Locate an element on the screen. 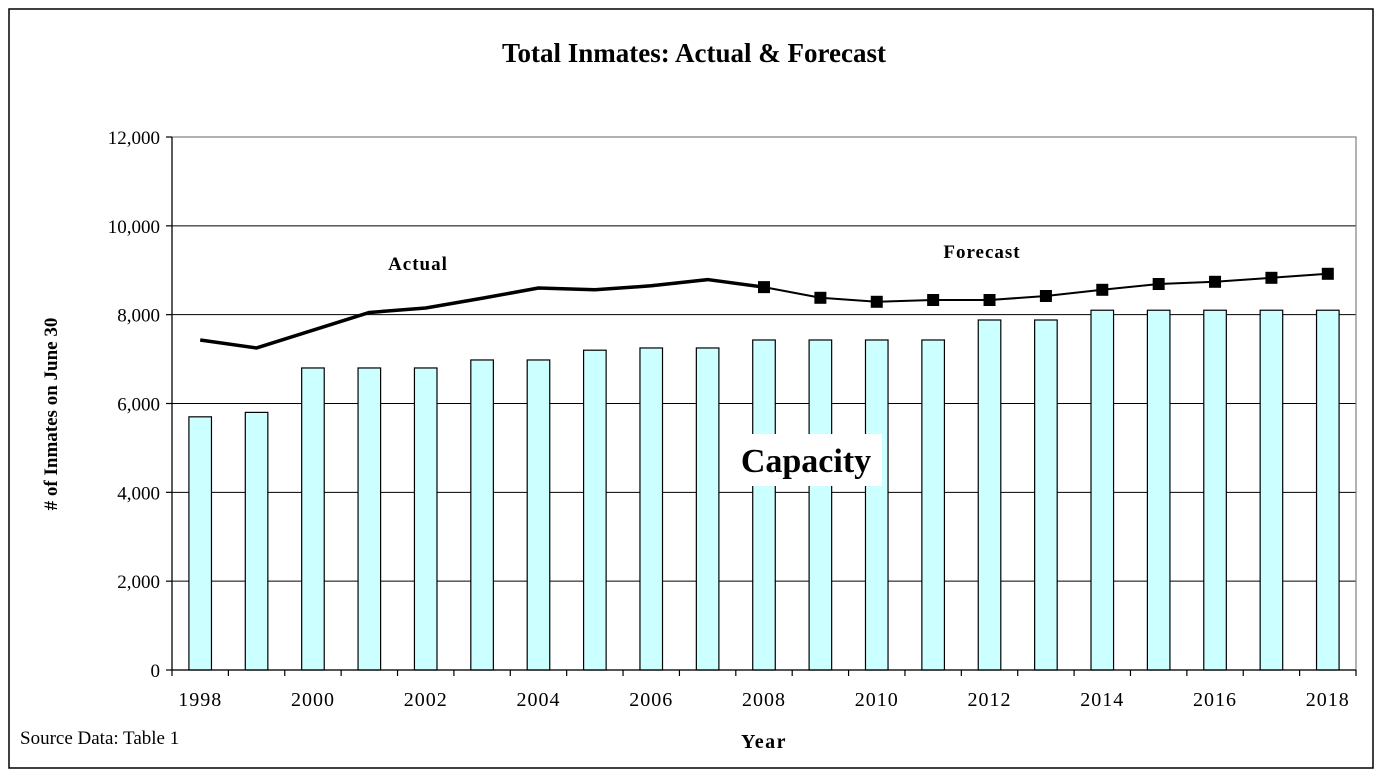  forecast-line is located at coordinates (1046, 287).